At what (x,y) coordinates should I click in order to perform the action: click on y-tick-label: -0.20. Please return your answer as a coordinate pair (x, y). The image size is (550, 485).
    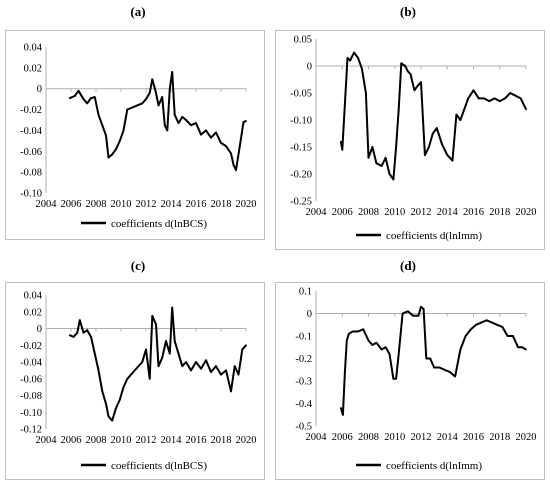
    Looking at the image, I should click on (301, 175).